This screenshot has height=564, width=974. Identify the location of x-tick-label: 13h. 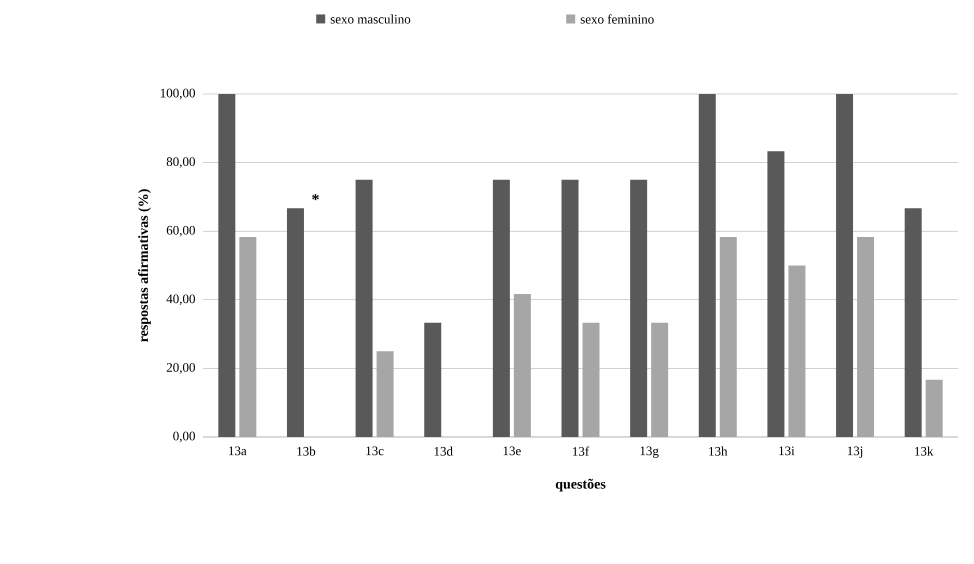
(718, 451).